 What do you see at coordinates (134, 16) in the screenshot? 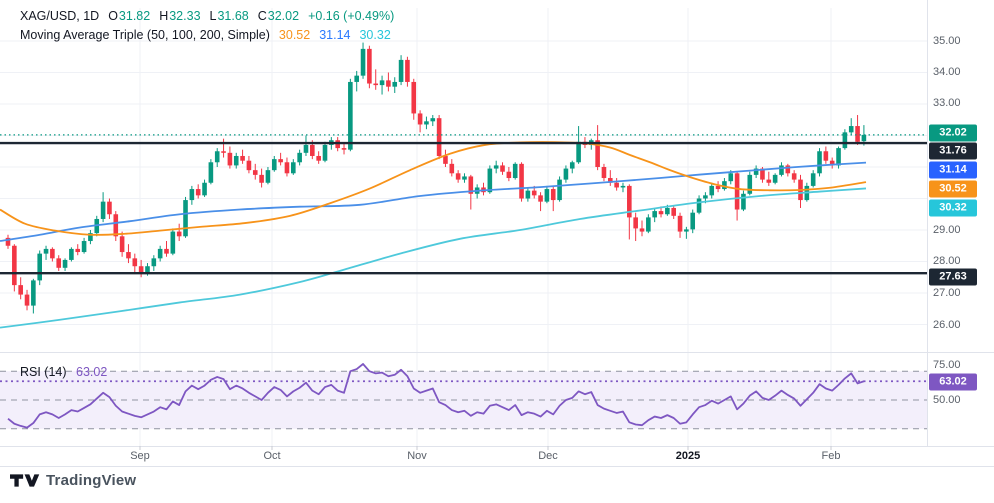
I see `ohlc-value: 31.82` at bounding box center [134, 16].